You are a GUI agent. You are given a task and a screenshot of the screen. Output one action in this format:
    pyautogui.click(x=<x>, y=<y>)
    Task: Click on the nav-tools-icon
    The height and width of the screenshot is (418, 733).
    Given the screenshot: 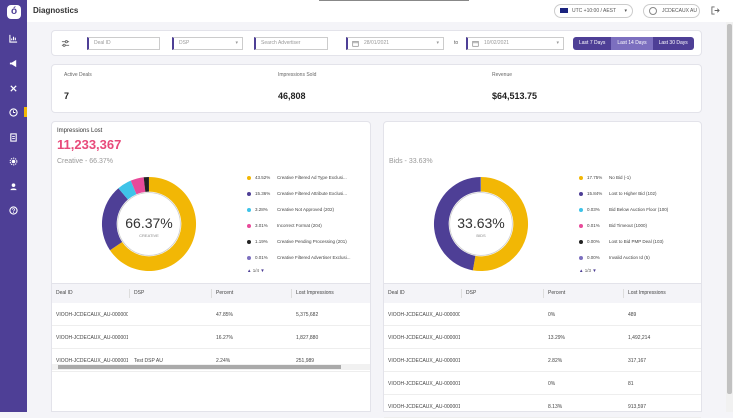 What is the action you would take?
    pyautogui.click(x=13, y=88)
    